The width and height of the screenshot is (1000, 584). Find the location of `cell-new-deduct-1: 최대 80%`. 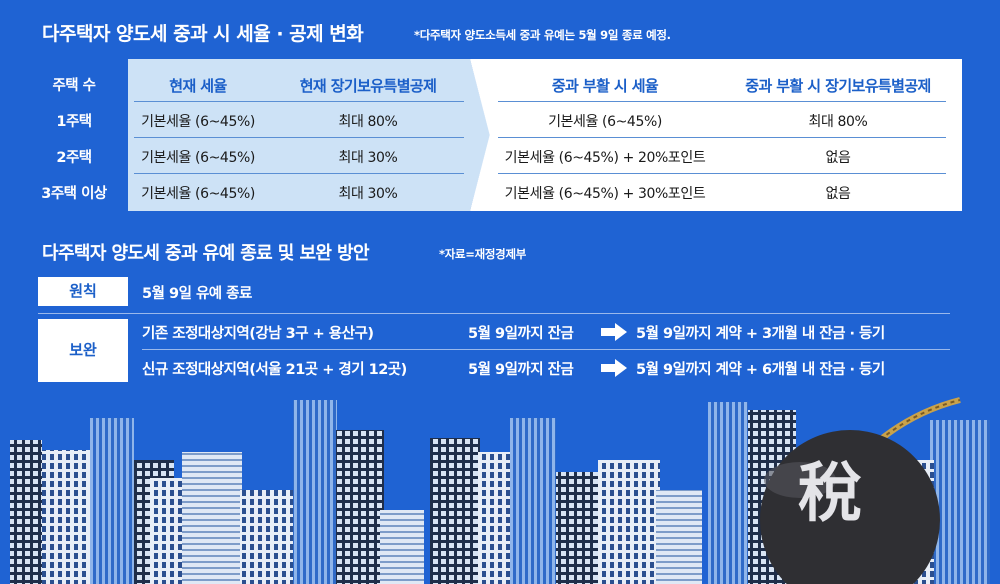

cell-new-deduct-1: 최대 80% is located at coordinates (838, 122).